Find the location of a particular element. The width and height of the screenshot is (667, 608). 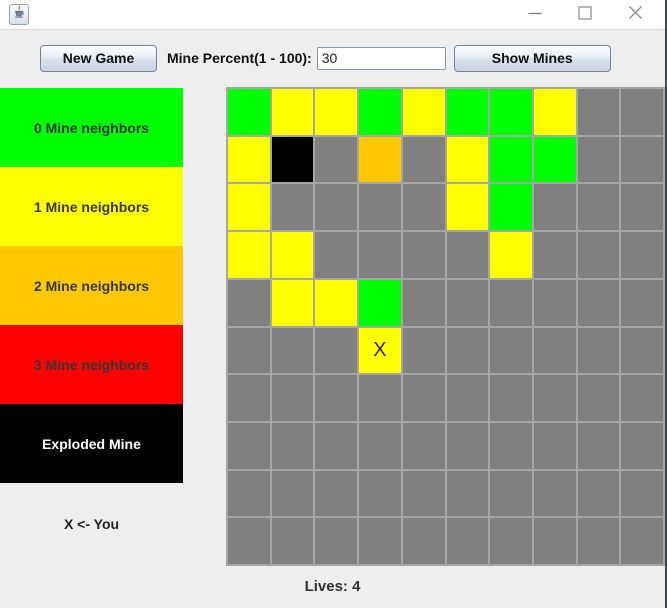

maximize-button is located at coordinates (585, 15).